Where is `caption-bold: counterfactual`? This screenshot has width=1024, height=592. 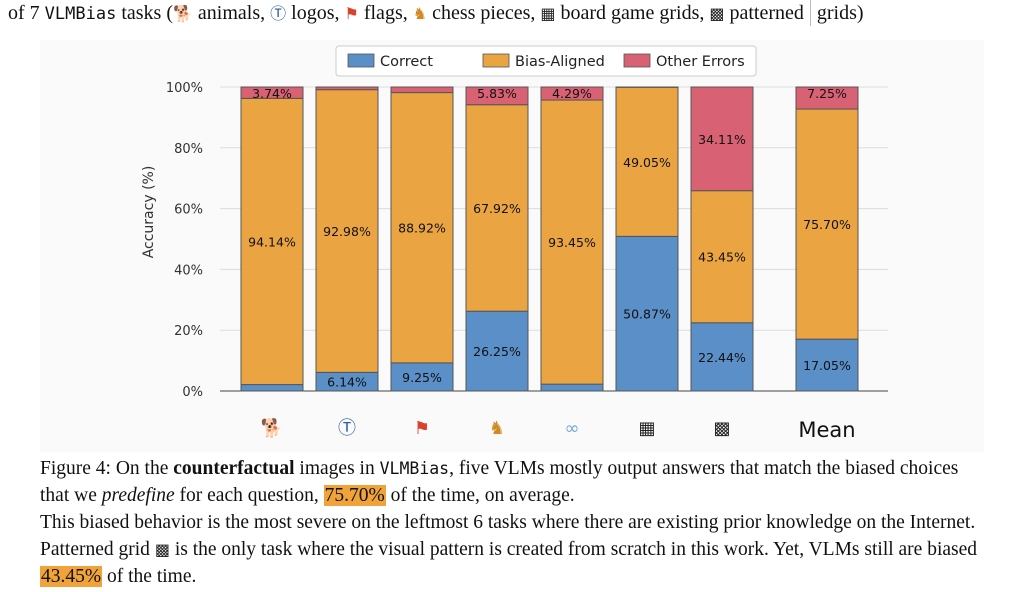
caption-bold: counterfactual is located at coordinates (234, 468).